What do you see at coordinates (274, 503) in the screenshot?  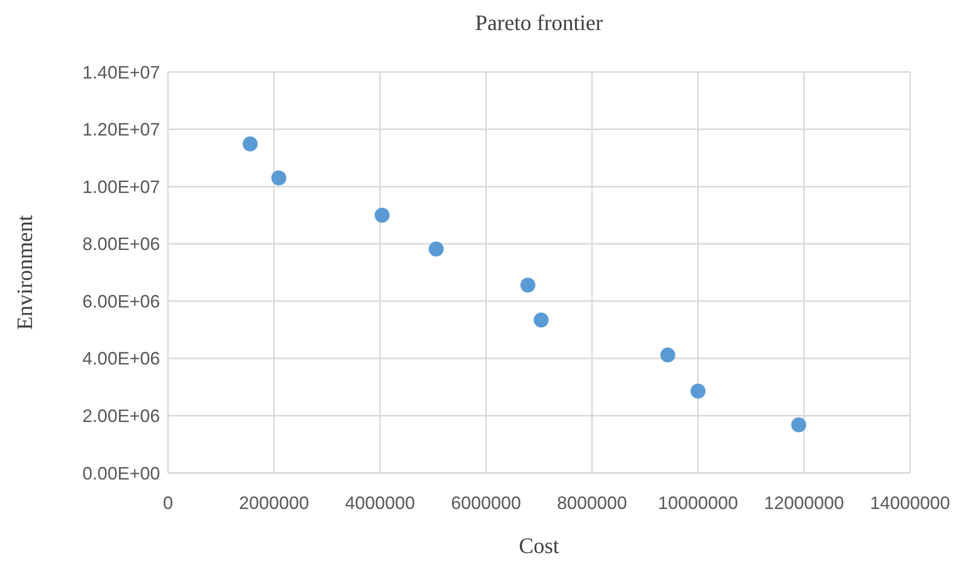 I see `x-tick-label: 2000000` at bounding box center [274, 503].